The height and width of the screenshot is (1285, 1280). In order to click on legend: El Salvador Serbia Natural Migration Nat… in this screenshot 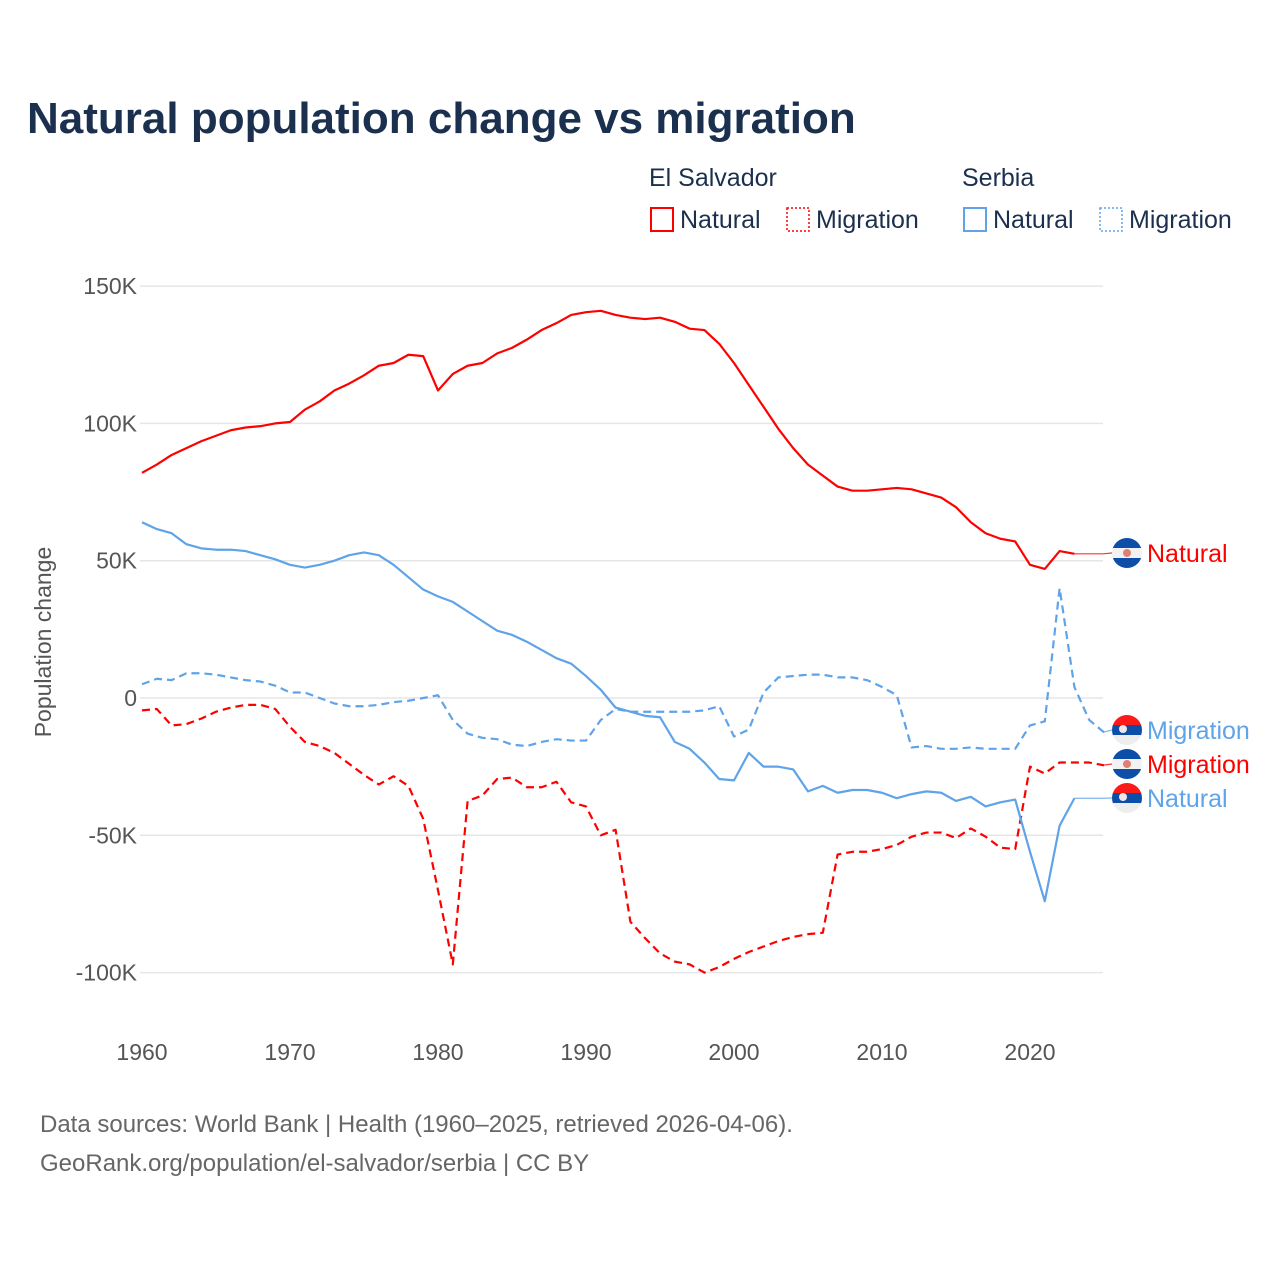, I will do `click(940, 199)`.